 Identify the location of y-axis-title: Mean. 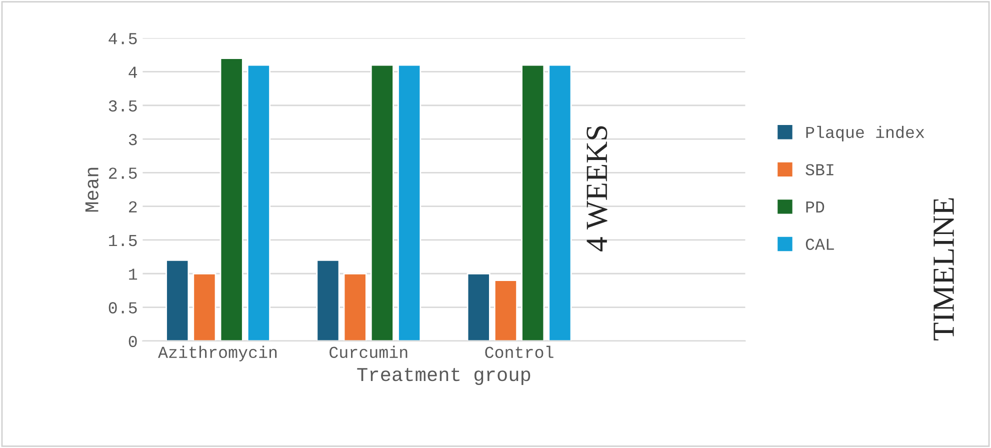
(91, 190).